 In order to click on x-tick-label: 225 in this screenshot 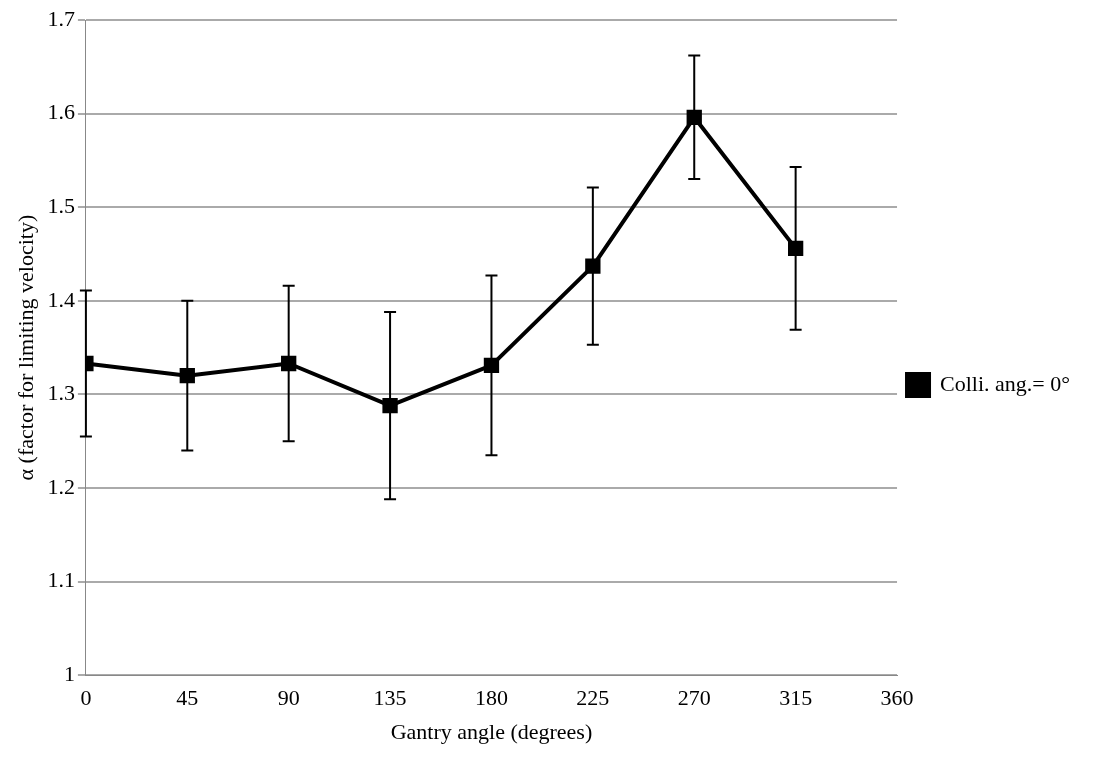, I will do `click(593, 698)`.